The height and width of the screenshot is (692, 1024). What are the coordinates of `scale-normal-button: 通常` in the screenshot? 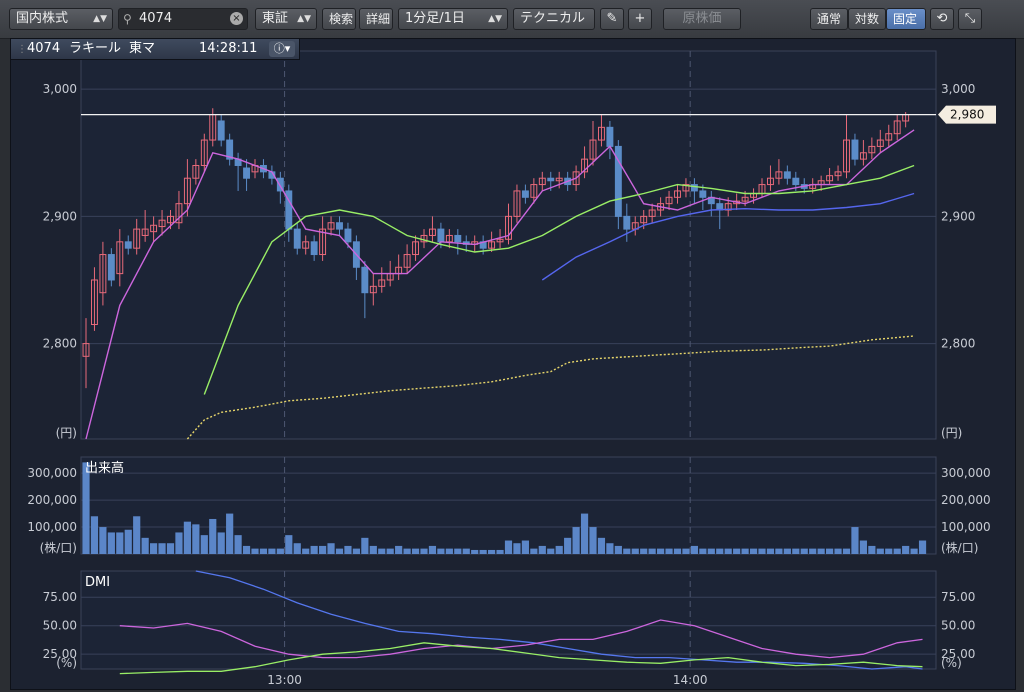 It's located at (829, 19).